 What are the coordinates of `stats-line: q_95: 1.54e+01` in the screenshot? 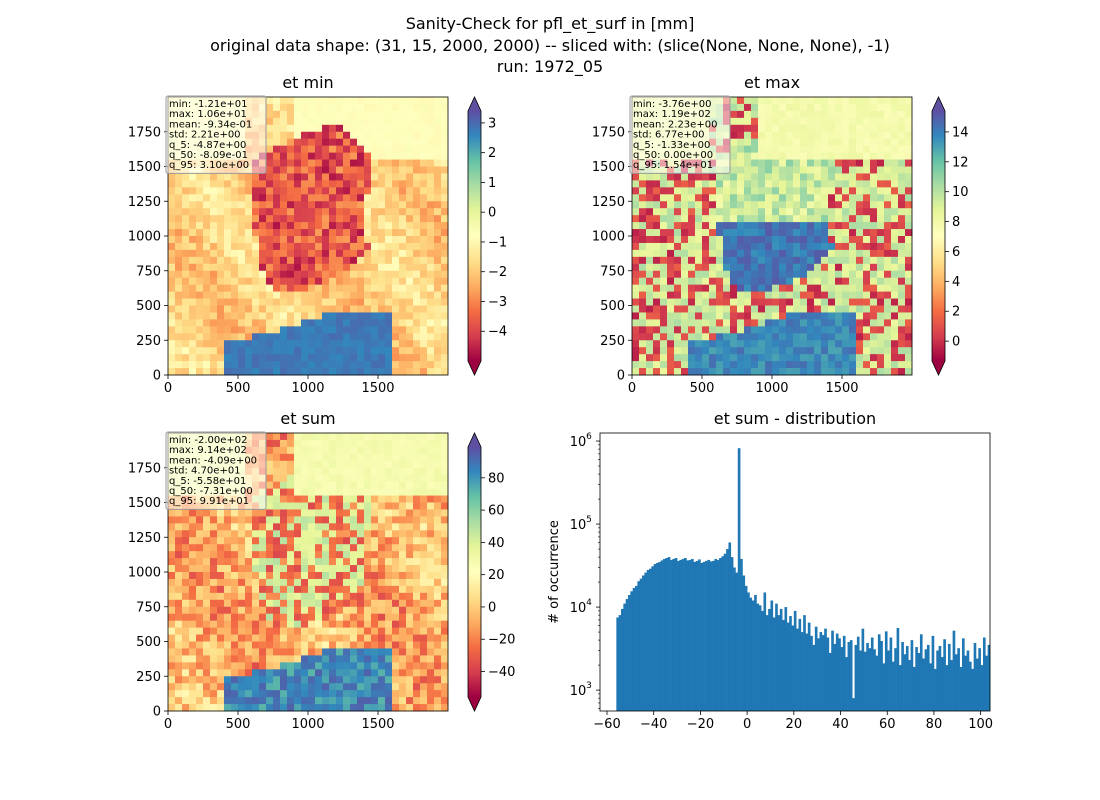 It's located at (673, 165).